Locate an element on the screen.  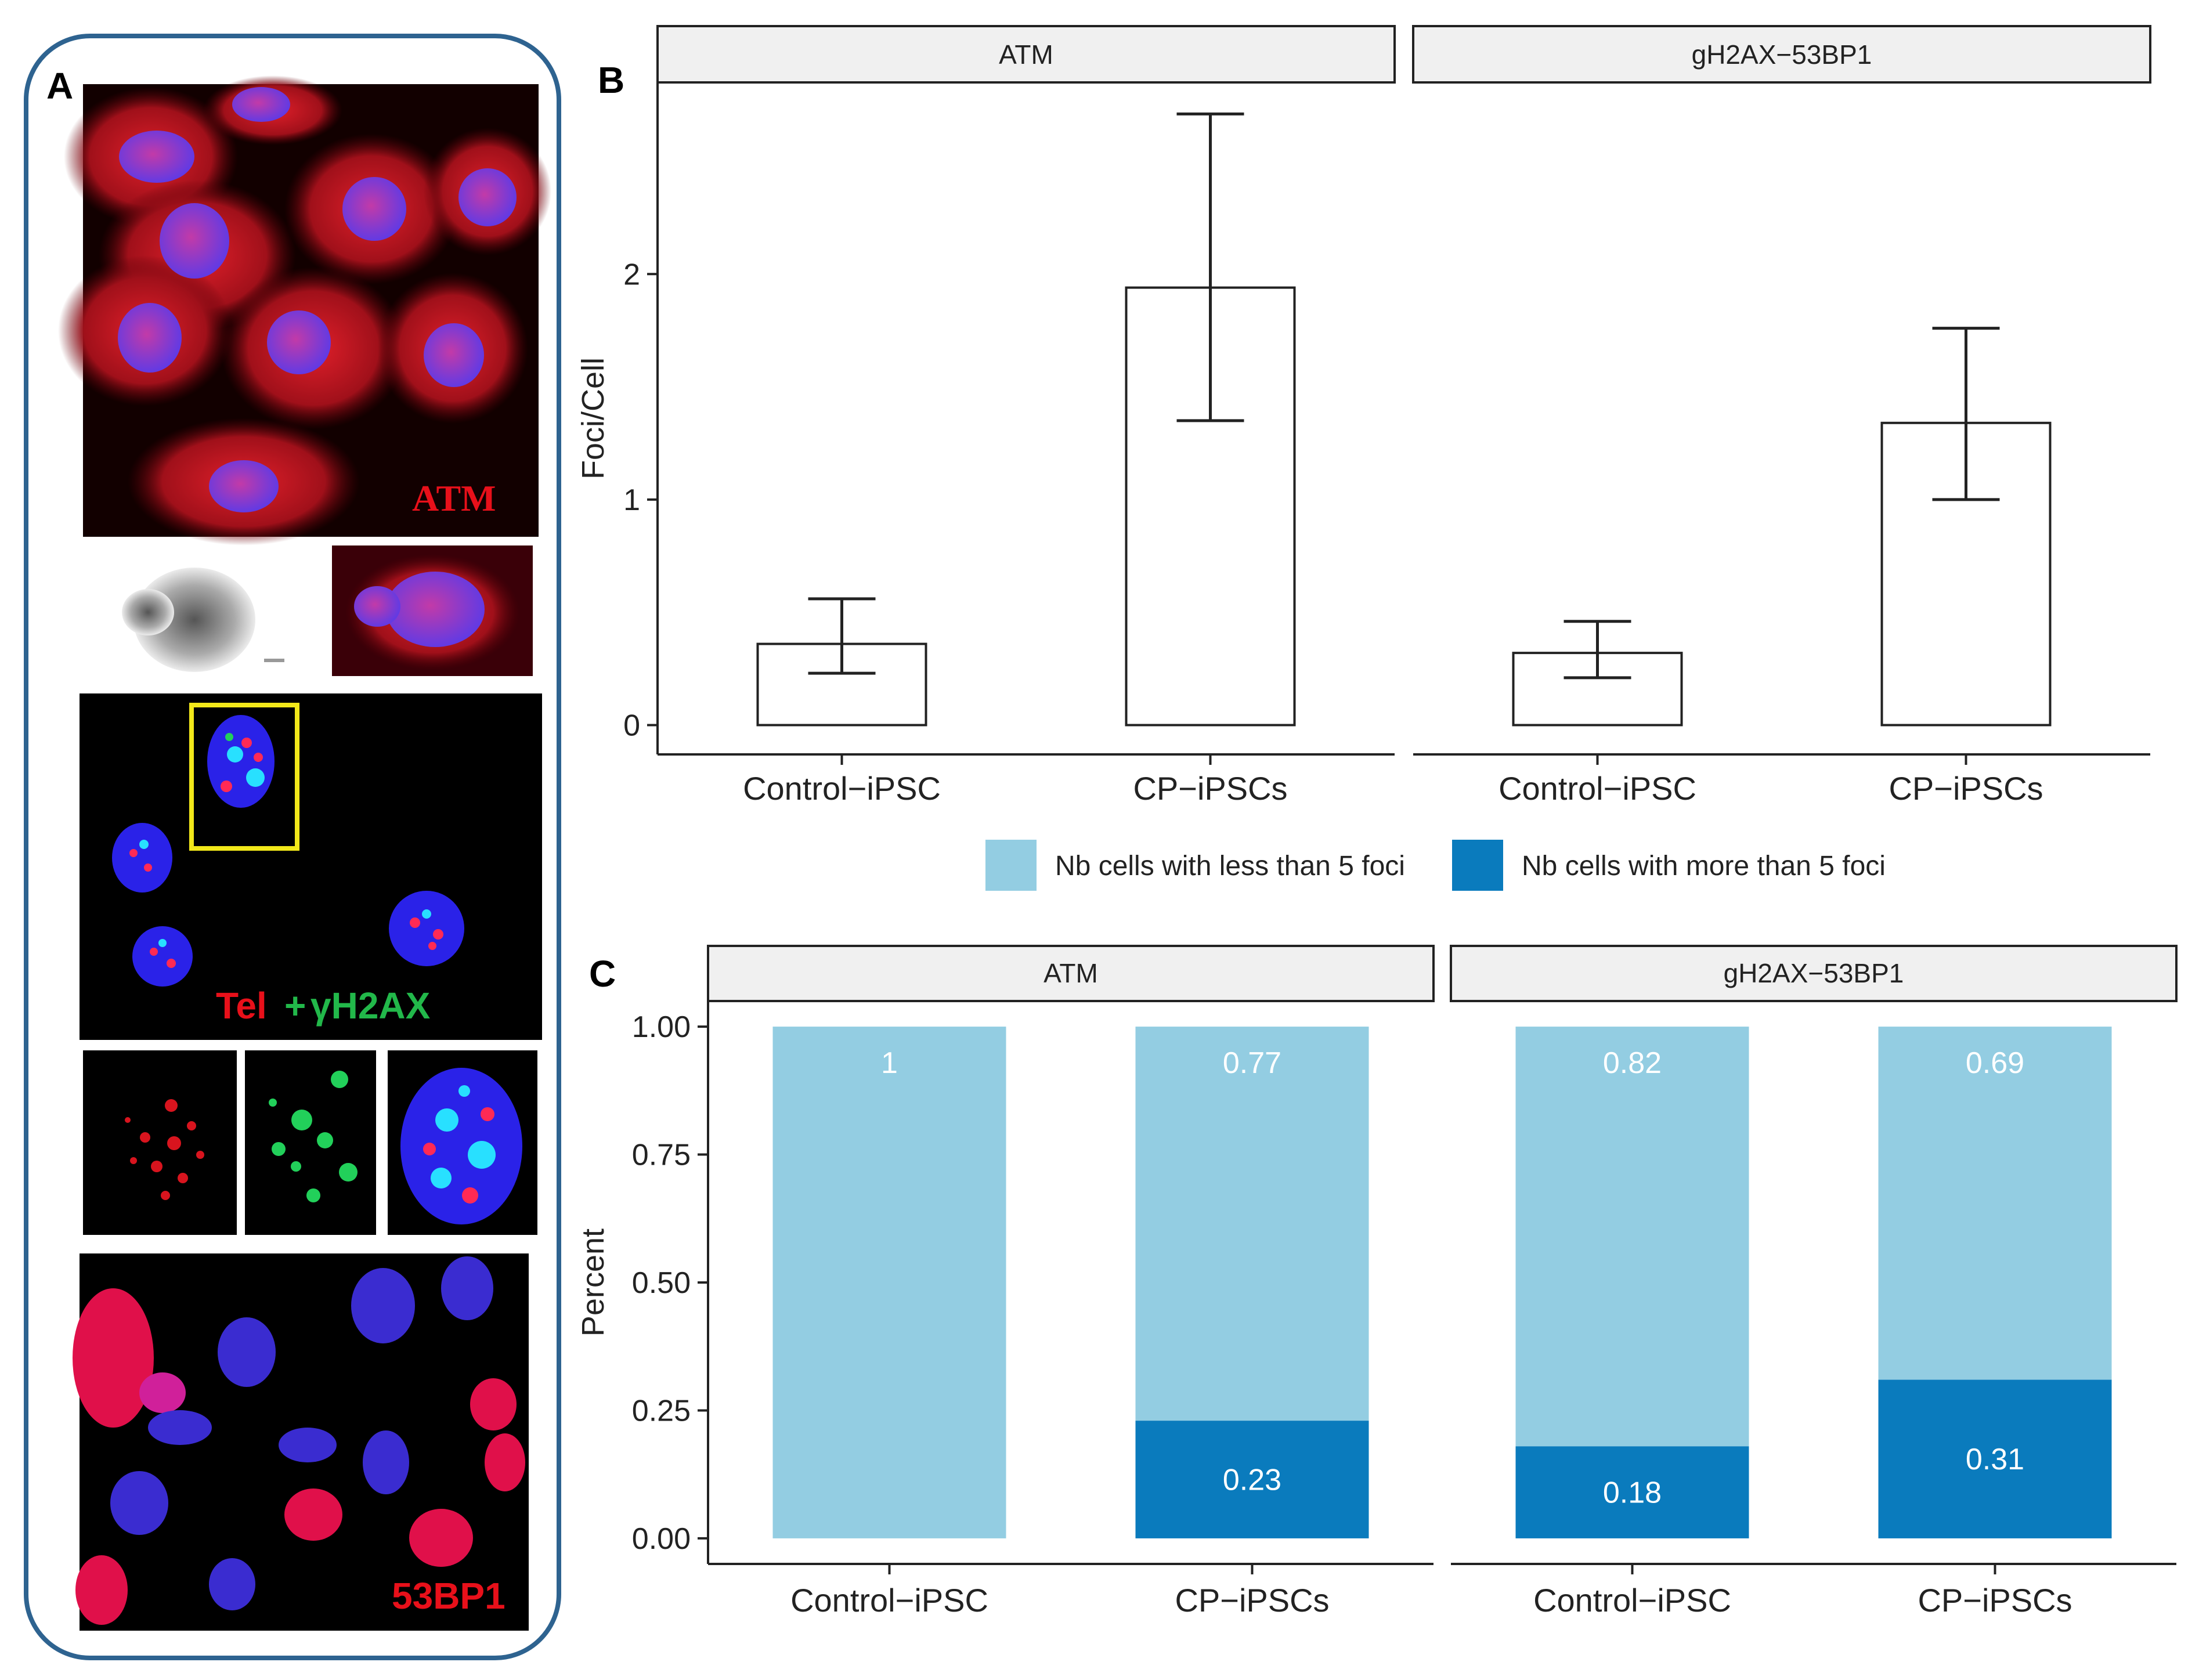
chart-c-data-label-more5: 0.23 is located at coordinates (1252, 1480).